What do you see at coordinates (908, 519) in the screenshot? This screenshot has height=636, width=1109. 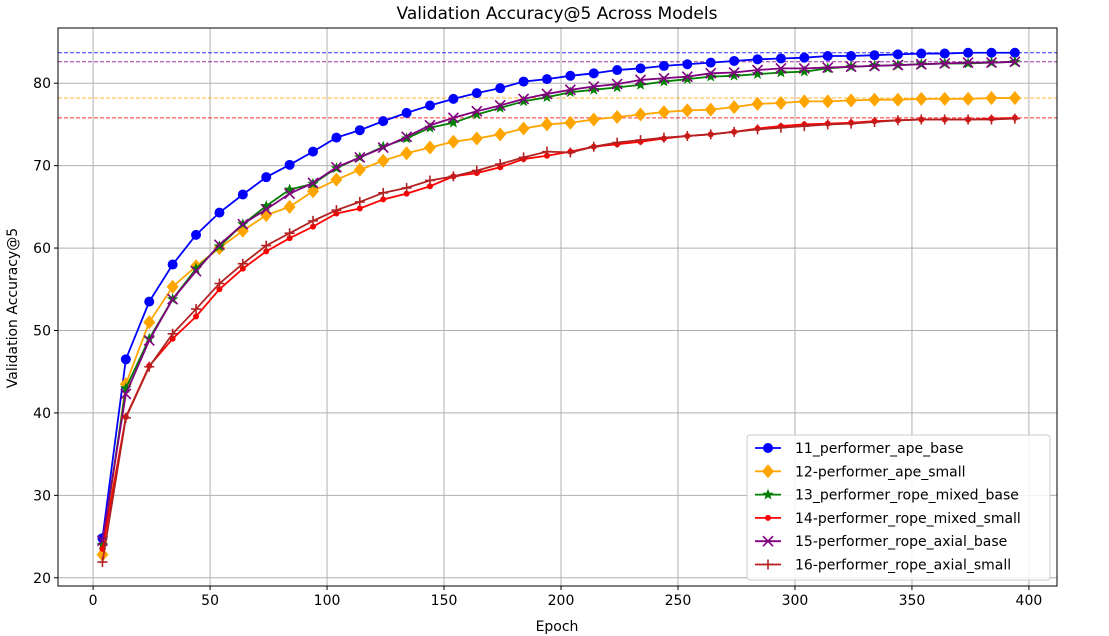 I see `legend-label: 14-performer_rope_mixed_small` at bounding box center [908, 519].